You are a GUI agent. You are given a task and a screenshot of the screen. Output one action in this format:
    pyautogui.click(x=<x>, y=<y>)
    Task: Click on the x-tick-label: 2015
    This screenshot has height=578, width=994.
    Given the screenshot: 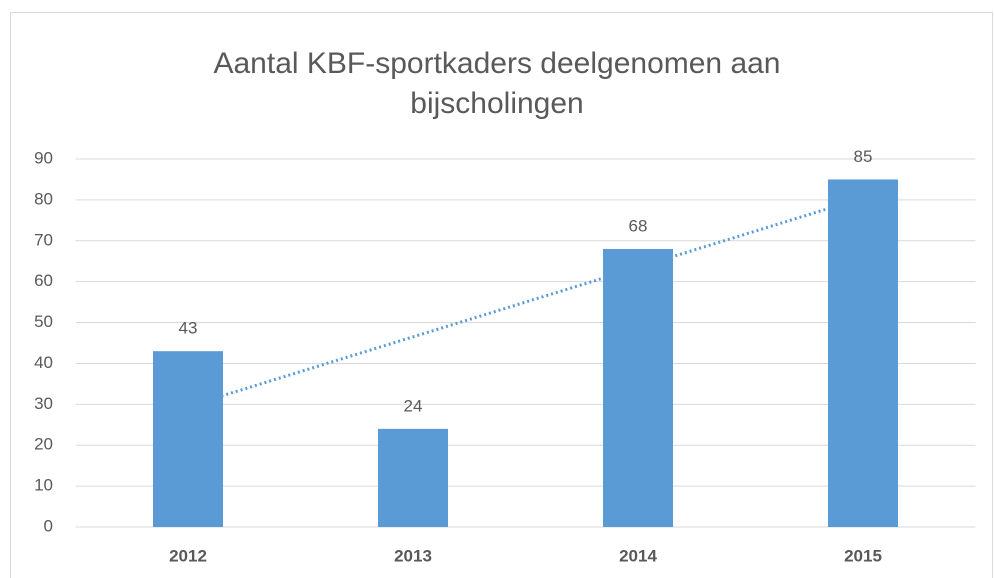 What is the action you would take?
    pyautogui.click(x=863, y=555)
    